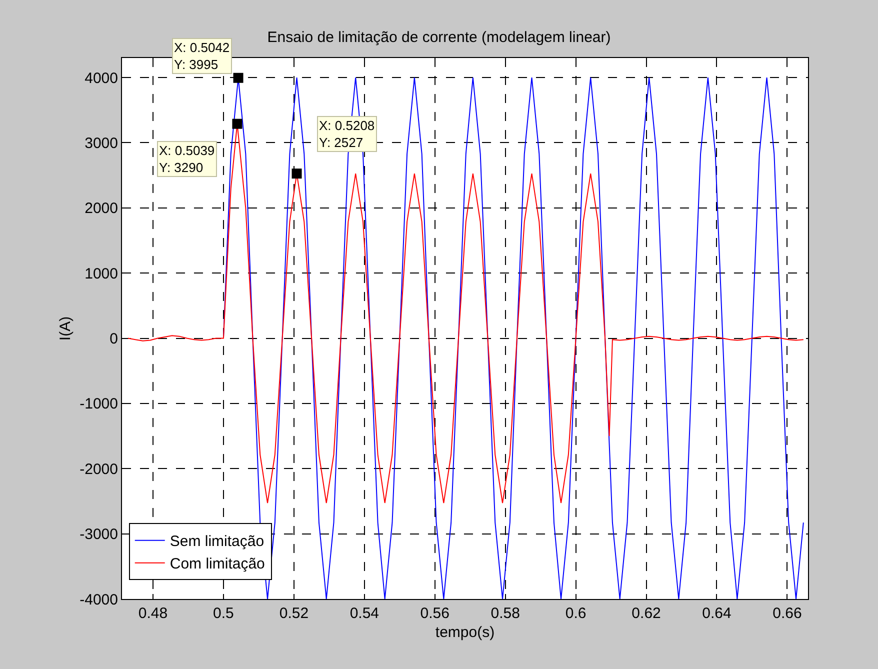 The image size is (878, 669). I want to click on annotation: X: 0.5039 Y: 3290, so click(187, 159).